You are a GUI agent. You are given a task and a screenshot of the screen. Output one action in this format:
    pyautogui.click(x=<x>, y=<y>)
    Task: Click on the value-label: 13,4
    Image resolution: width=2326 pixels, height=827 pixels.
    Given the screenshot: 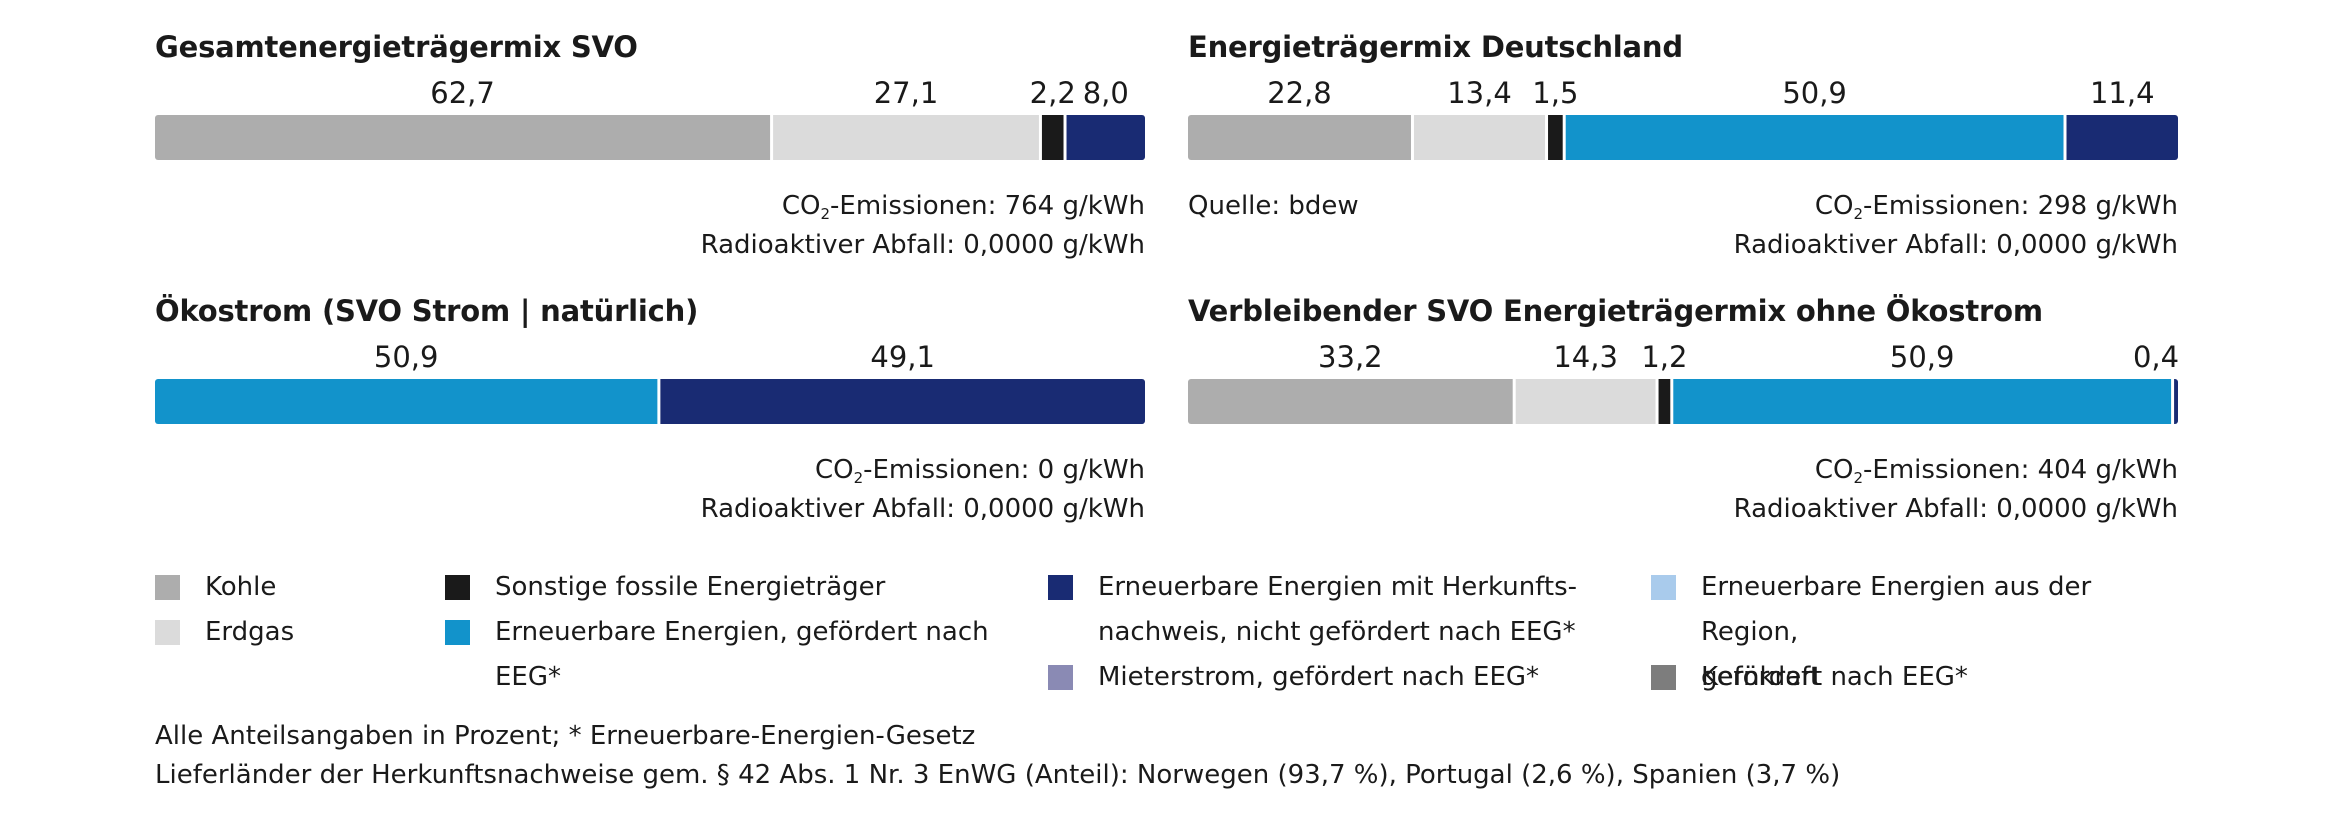 What is the action you would take?
    pyautogui.click(x=1479, y=93)
    